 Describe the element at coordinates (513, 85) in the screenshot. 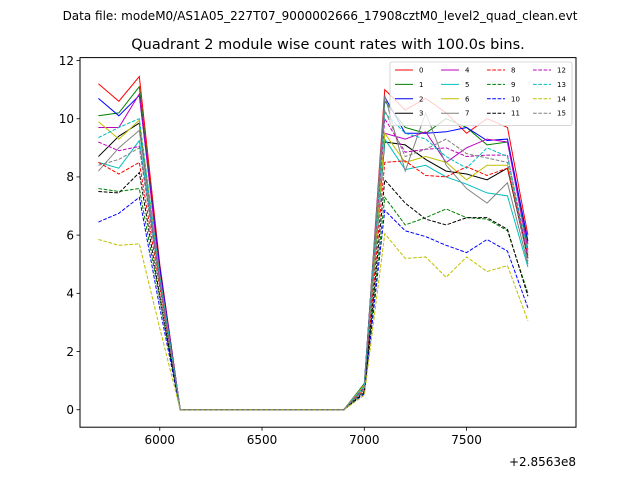

I see `legend-label-9: 9` at that location.